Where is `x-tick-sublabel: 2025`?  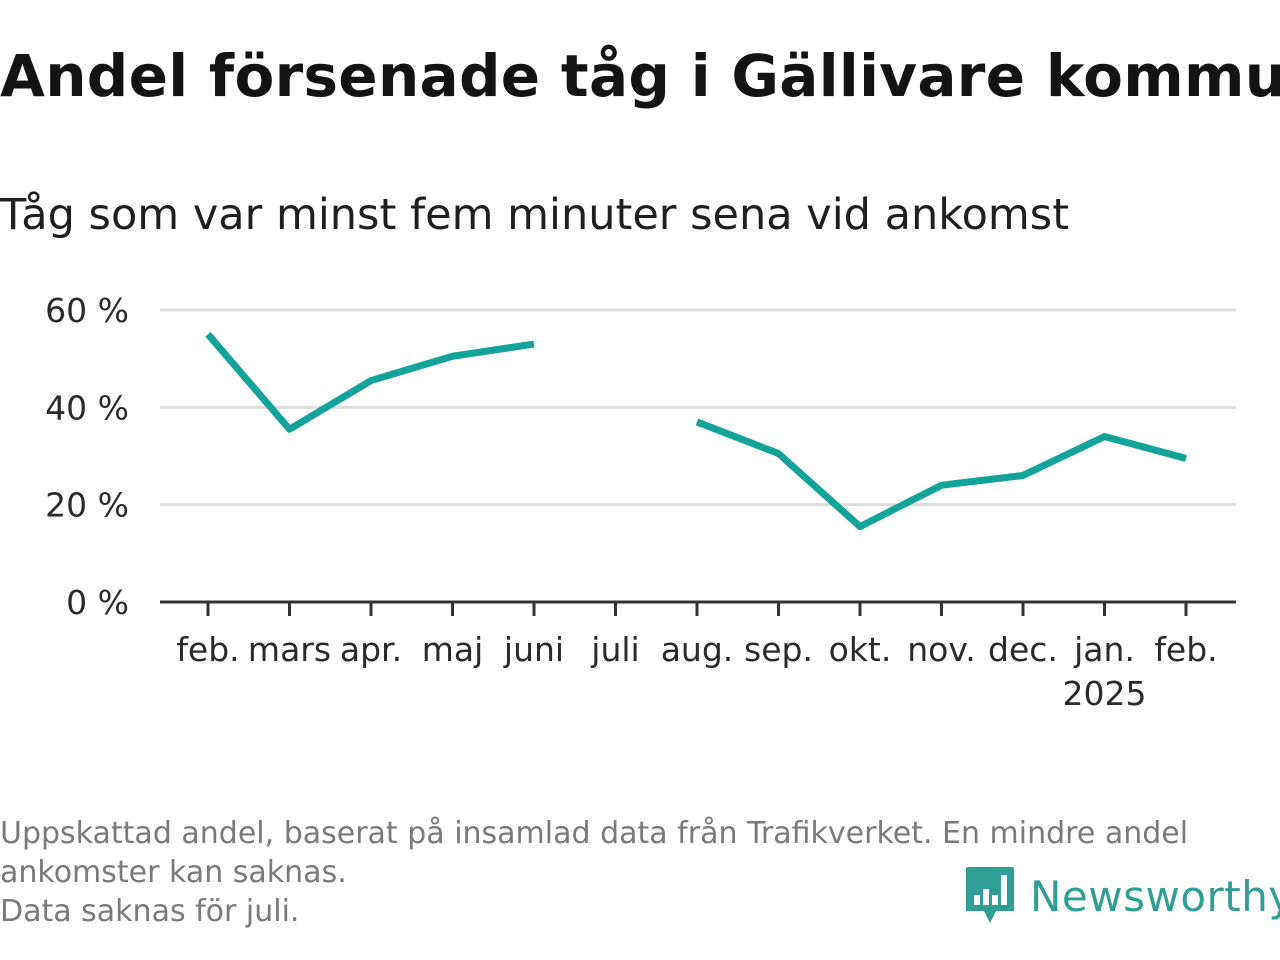
x-tick-sublabel: 2025 is located at coordinates (1105, 693).